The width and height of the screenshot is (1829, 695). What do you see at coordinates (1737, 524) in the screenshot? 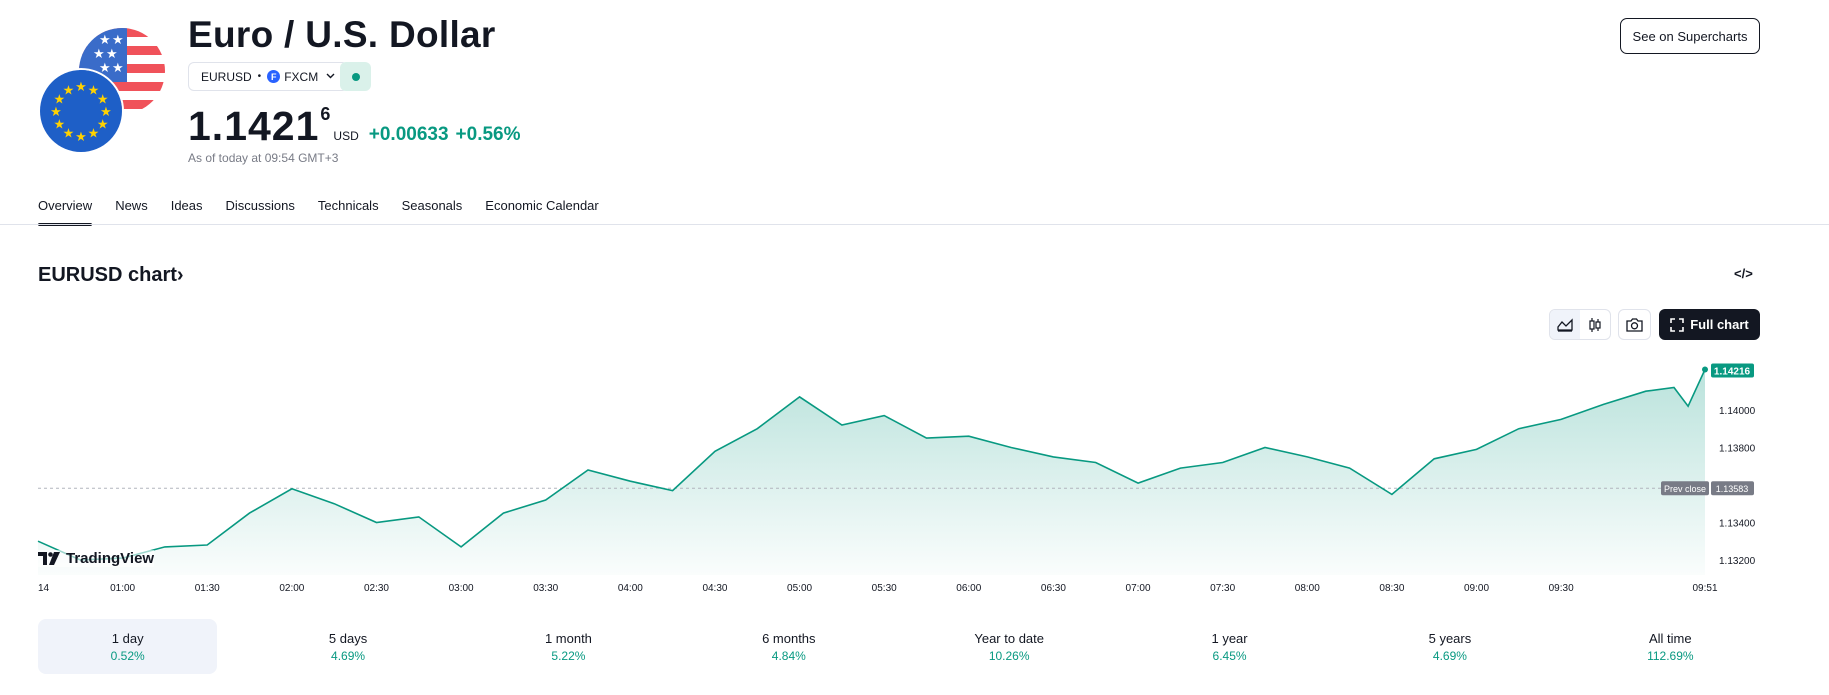
I see `y-tick-label: 1.13400` at bounding box center [1737, 524].